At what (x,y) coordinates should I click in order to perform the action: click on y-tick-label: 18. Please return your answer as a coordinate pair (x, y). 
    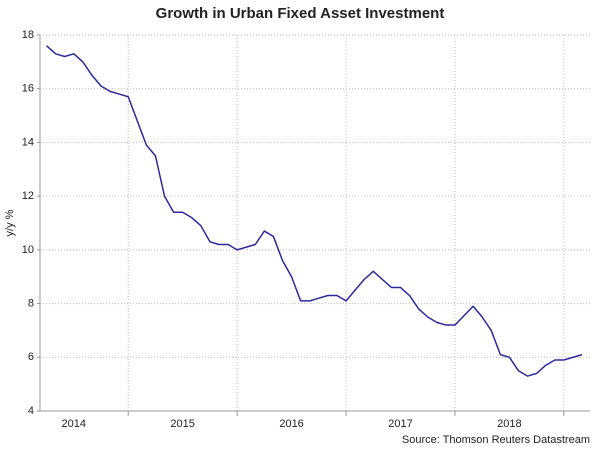
    Looking at the image, I should click on (28, 35).